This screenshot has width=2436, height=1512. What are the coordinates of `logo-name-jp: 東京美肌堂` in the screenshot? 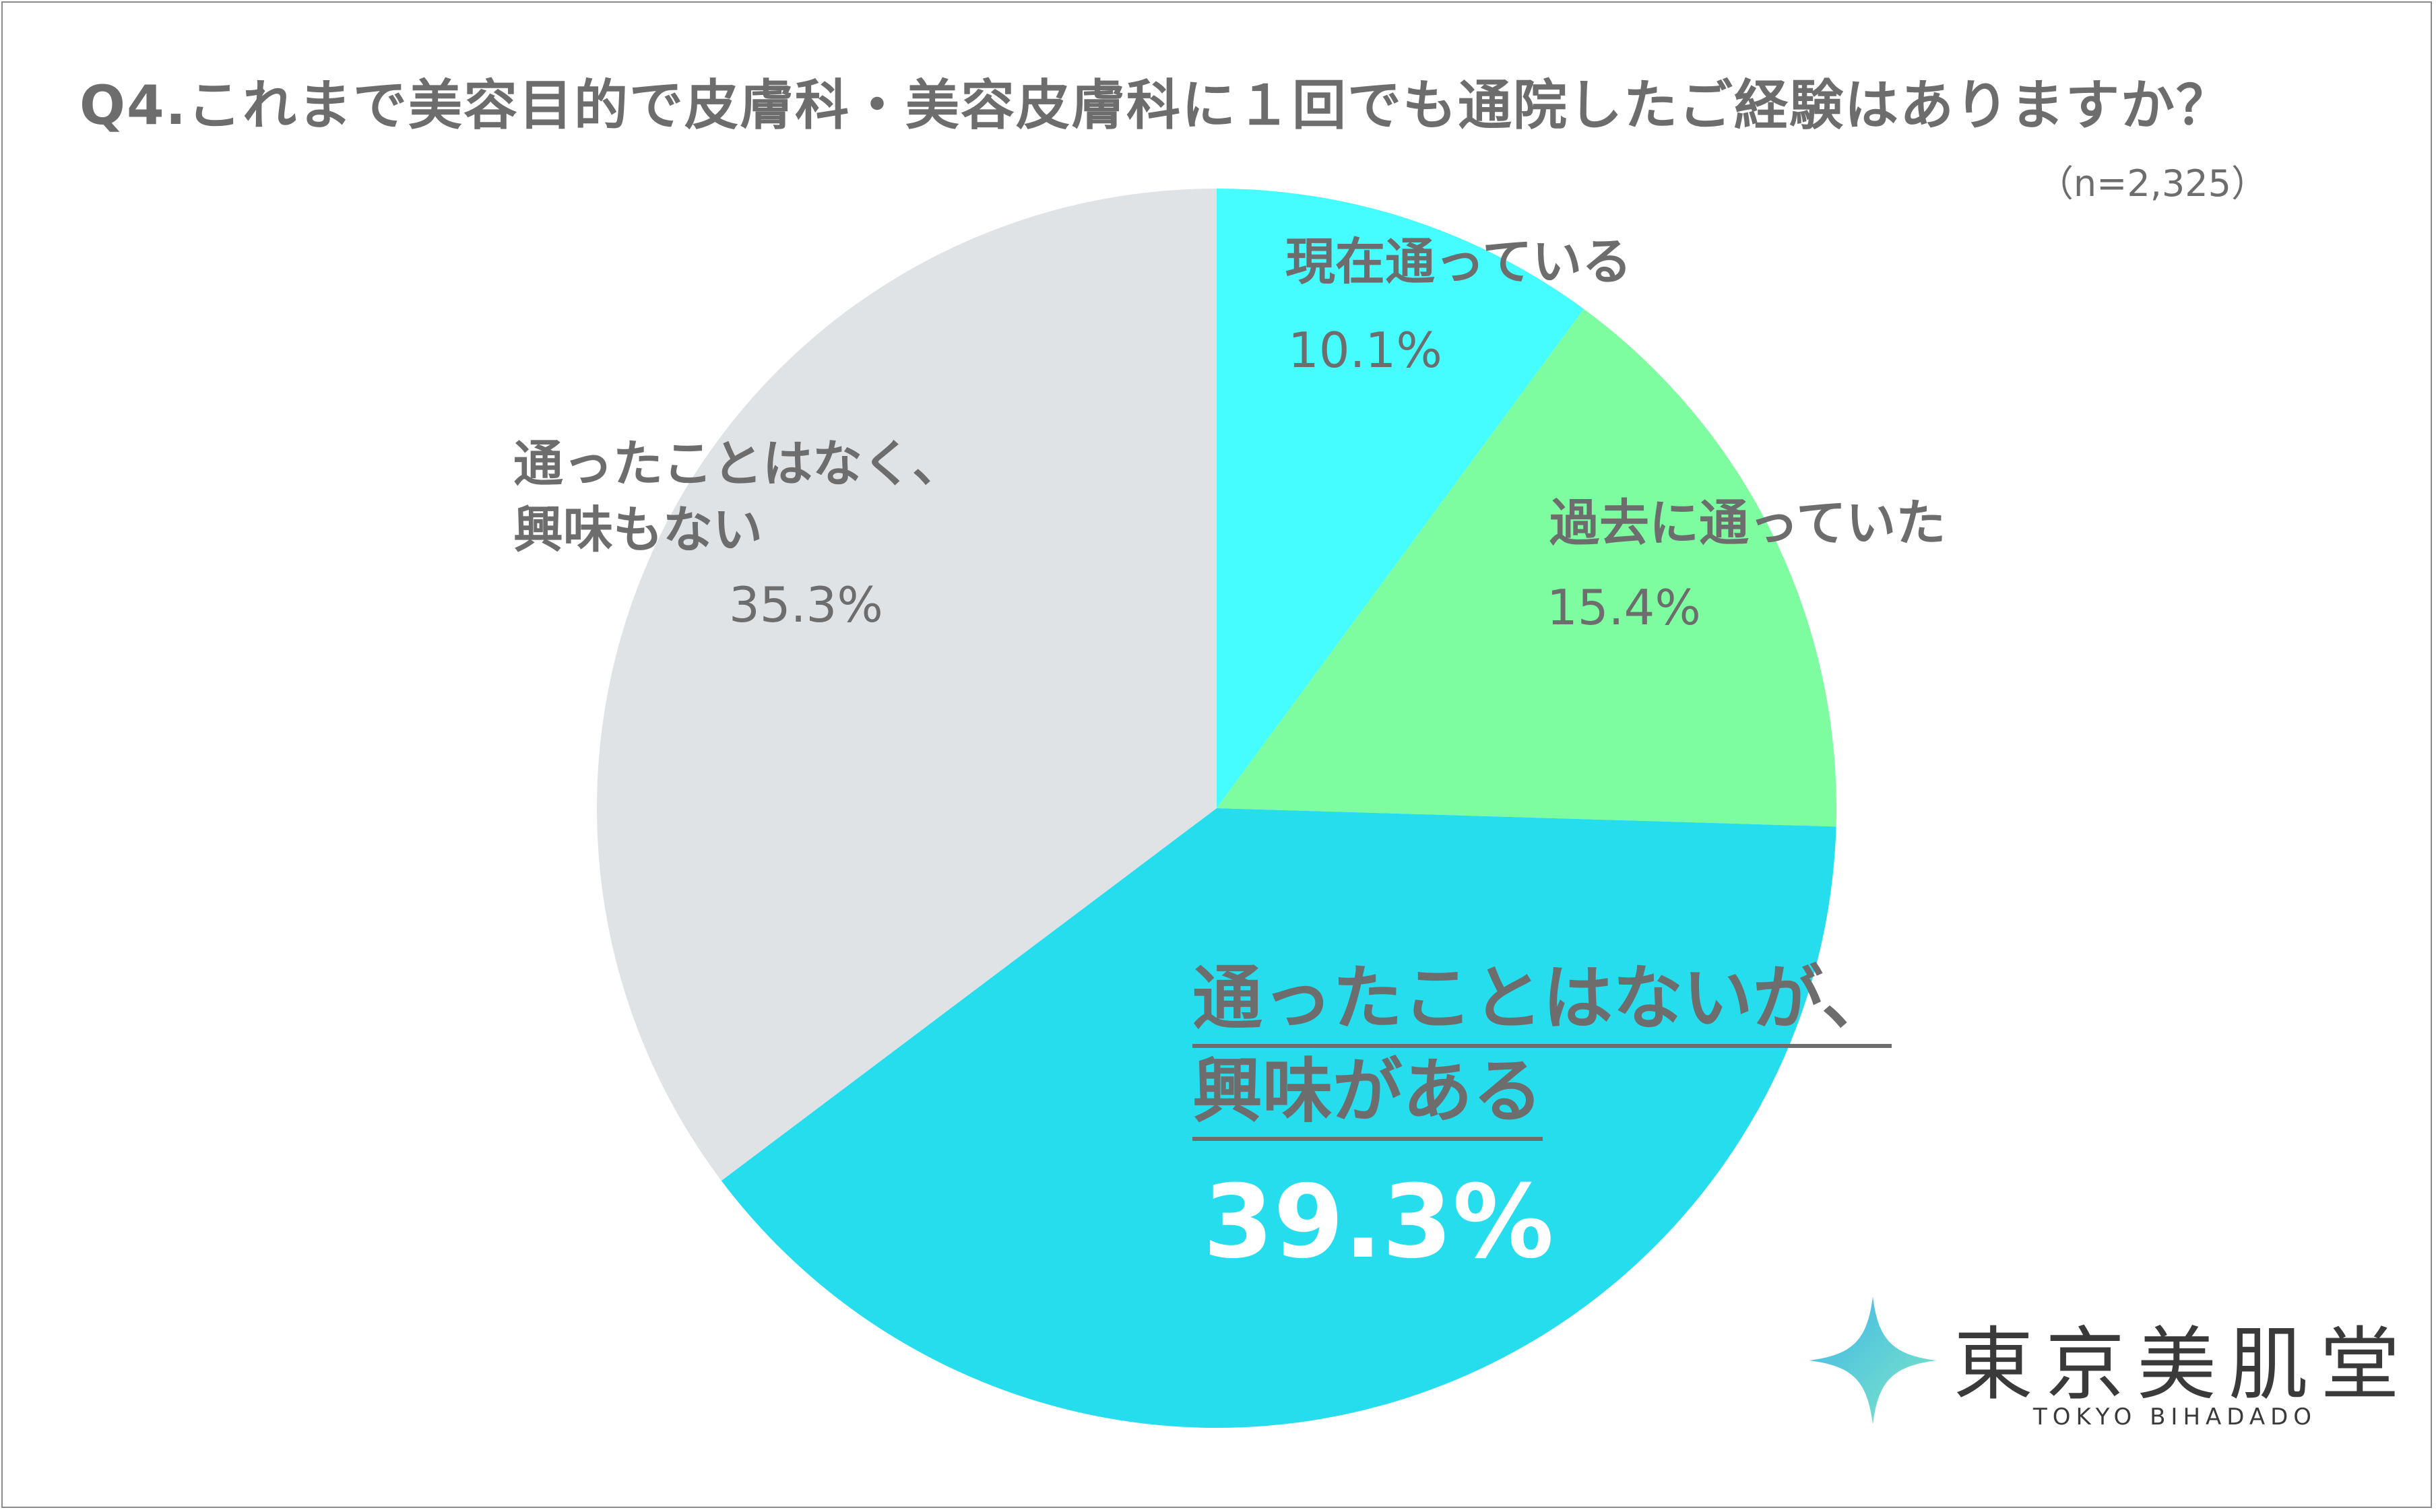 It's located at (2183, 1364).